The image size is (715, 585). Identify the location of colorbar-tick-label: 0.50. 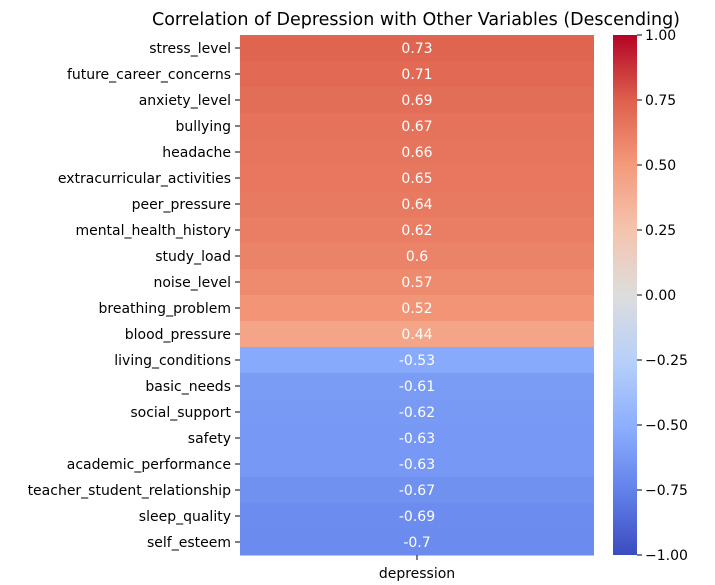
(660, 166).